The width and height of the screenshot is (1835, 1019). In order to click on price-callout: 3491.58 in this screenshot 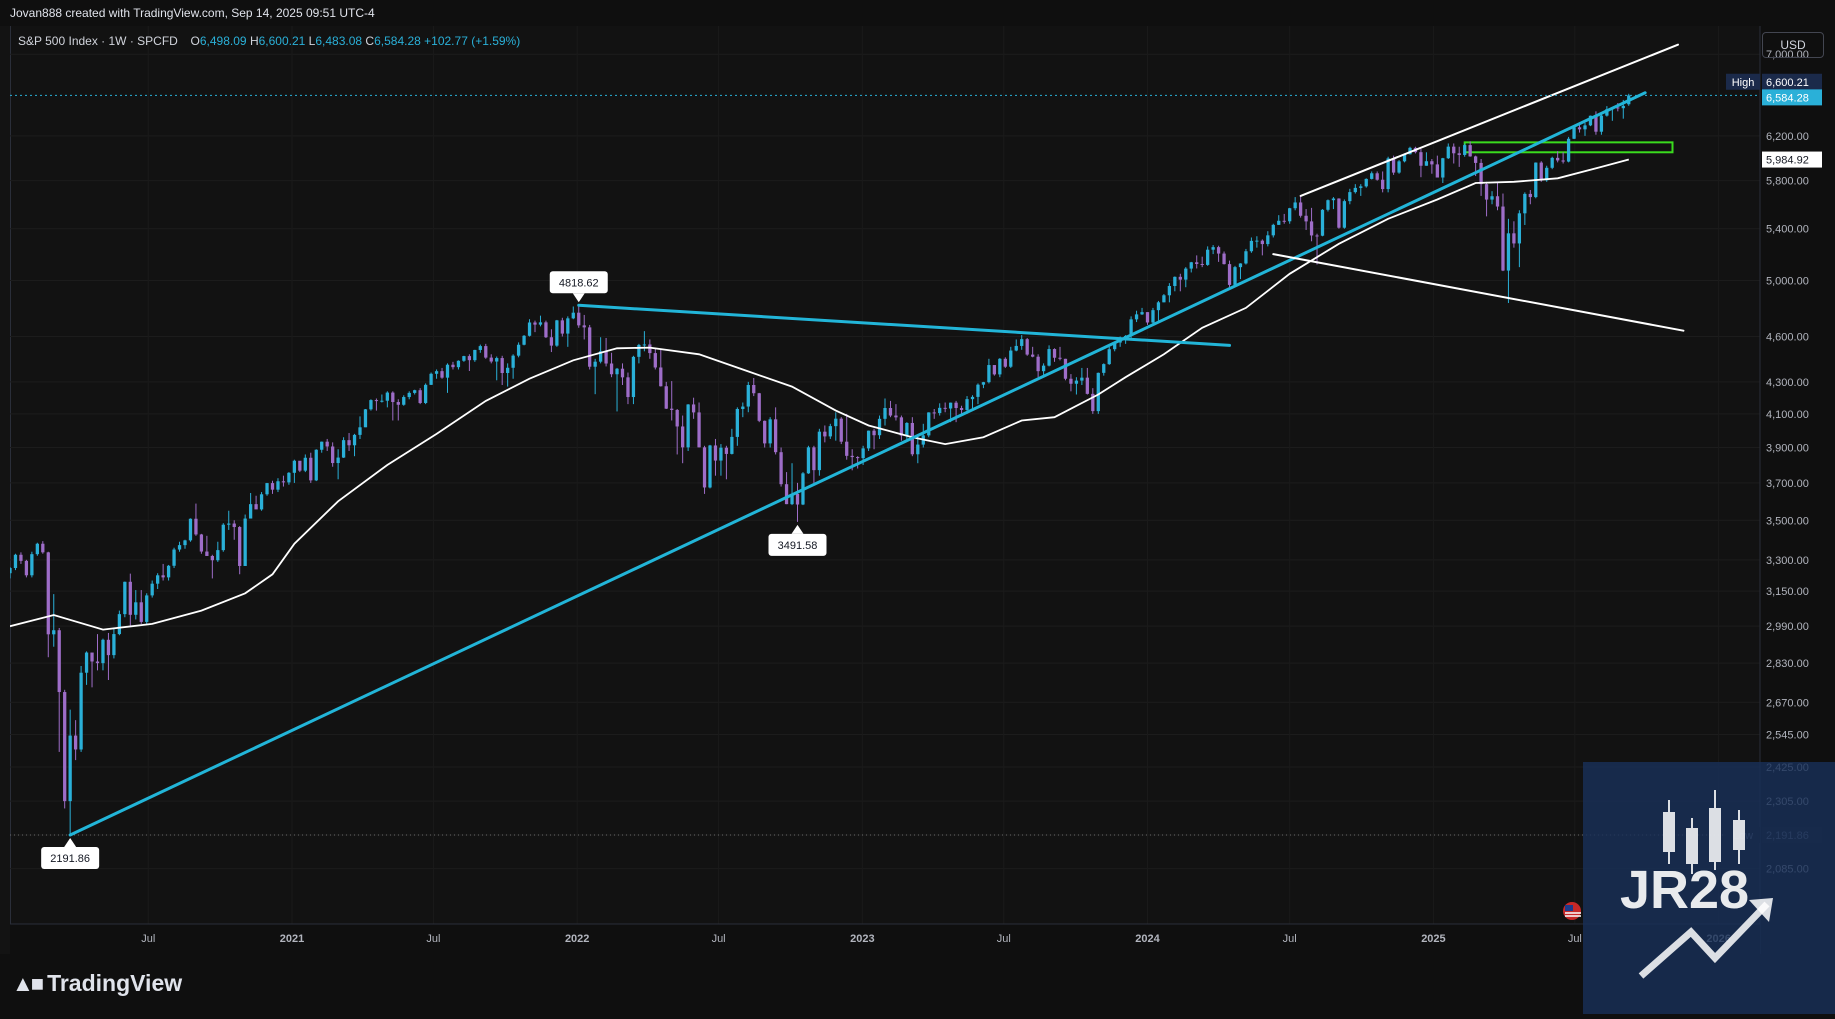, I will do `click(797, 540)`.